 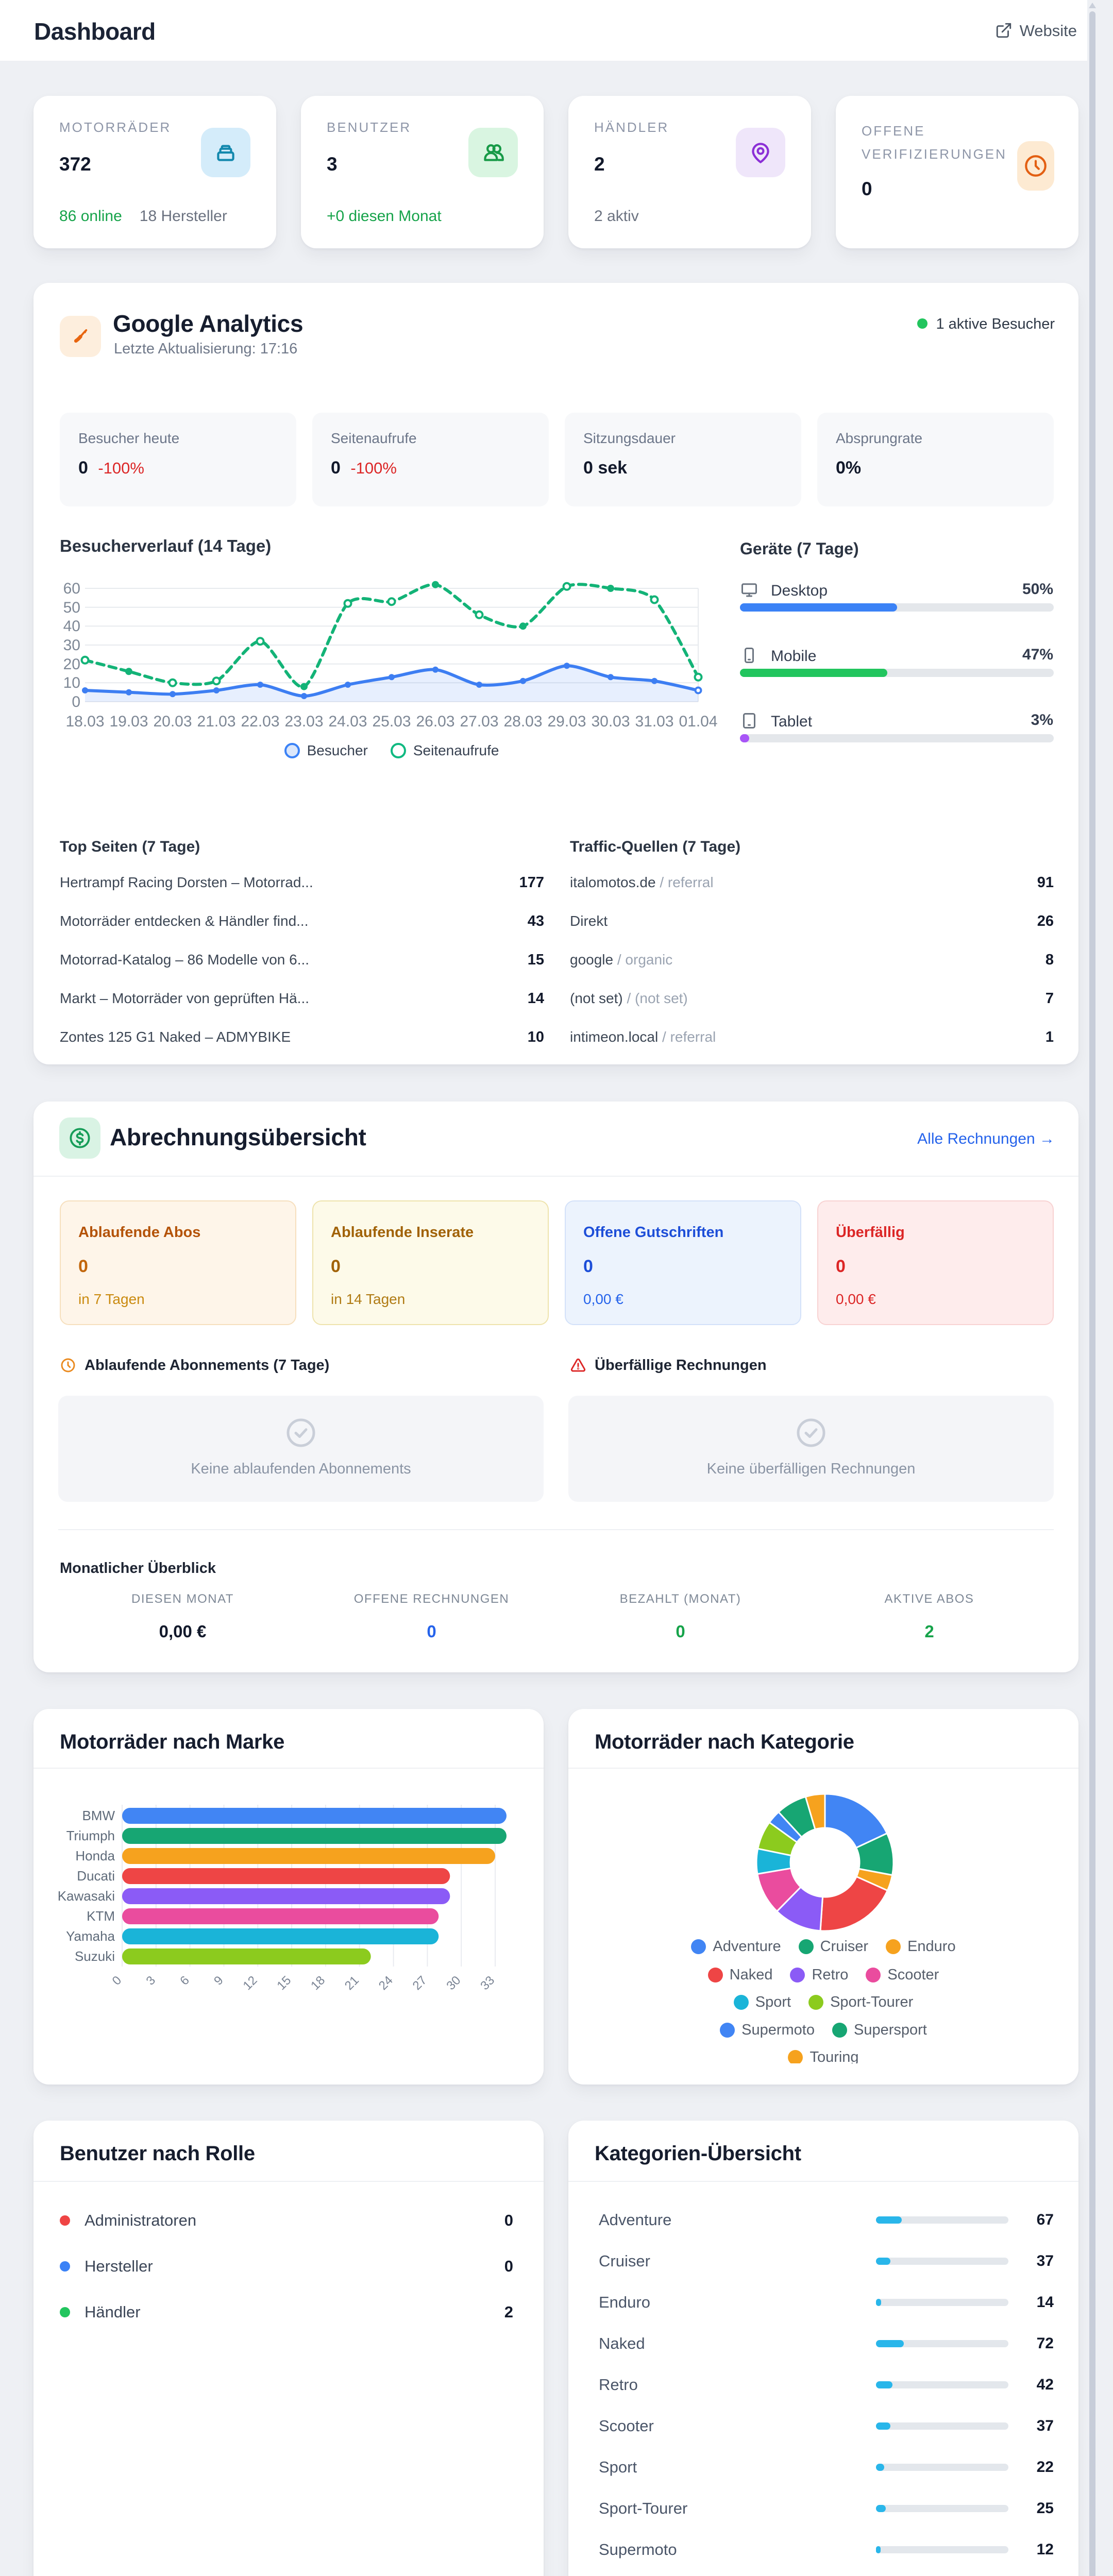 What do you see at coordinates (284, 1983) in the screenshot?
I see `svg-text: 15` at bounding box center [284, 1983].